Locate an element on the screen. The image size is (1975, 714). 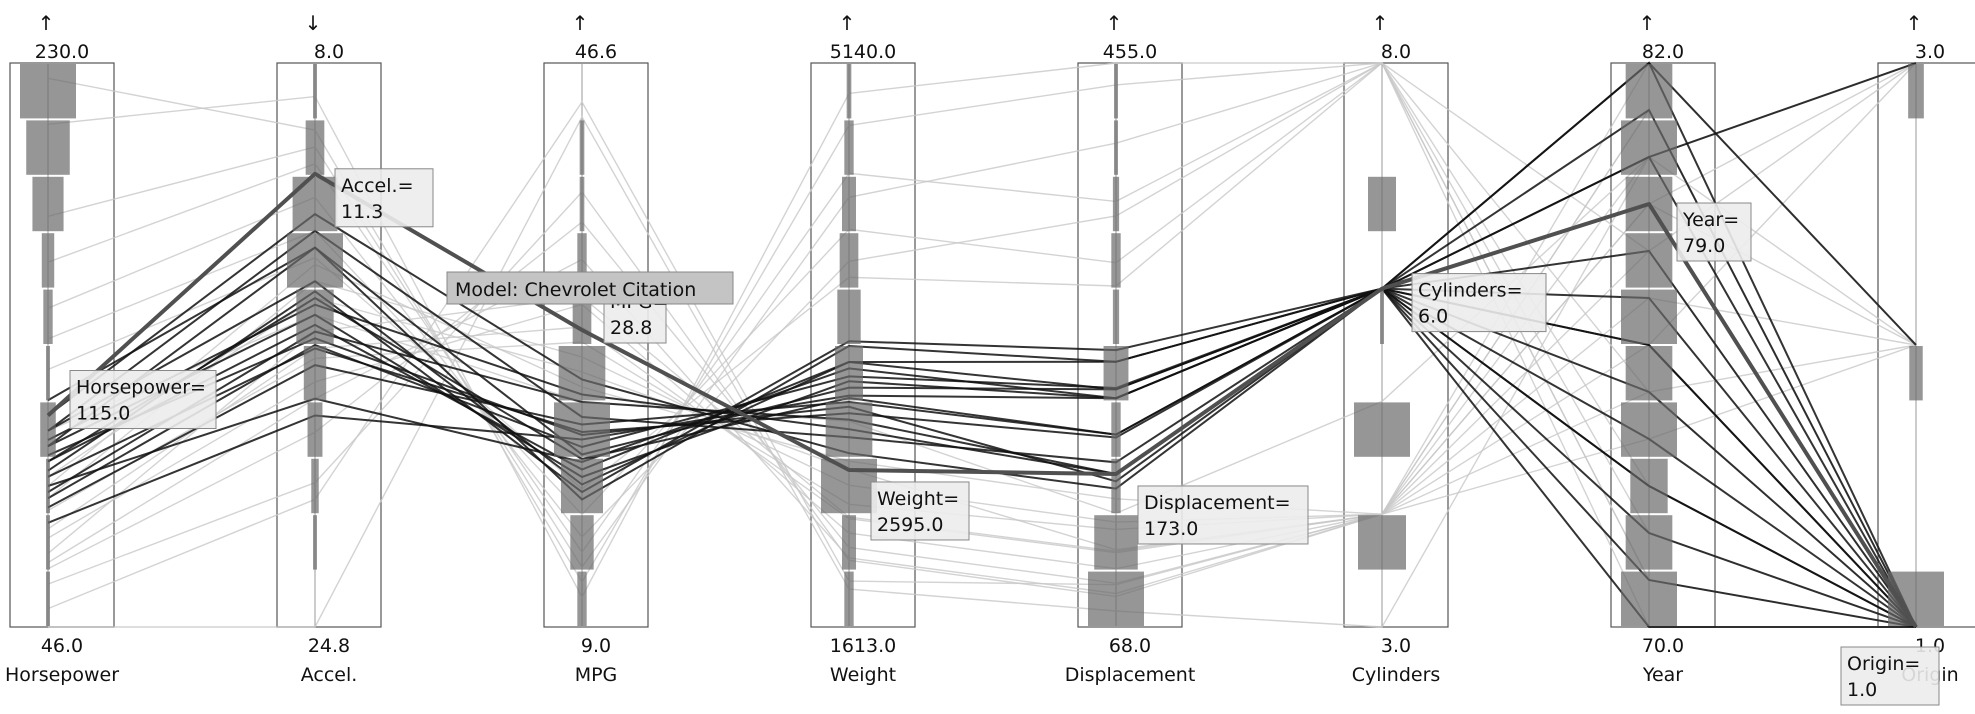
tooltip-name-origin: Origin= is located at coordinates (1883, 664).